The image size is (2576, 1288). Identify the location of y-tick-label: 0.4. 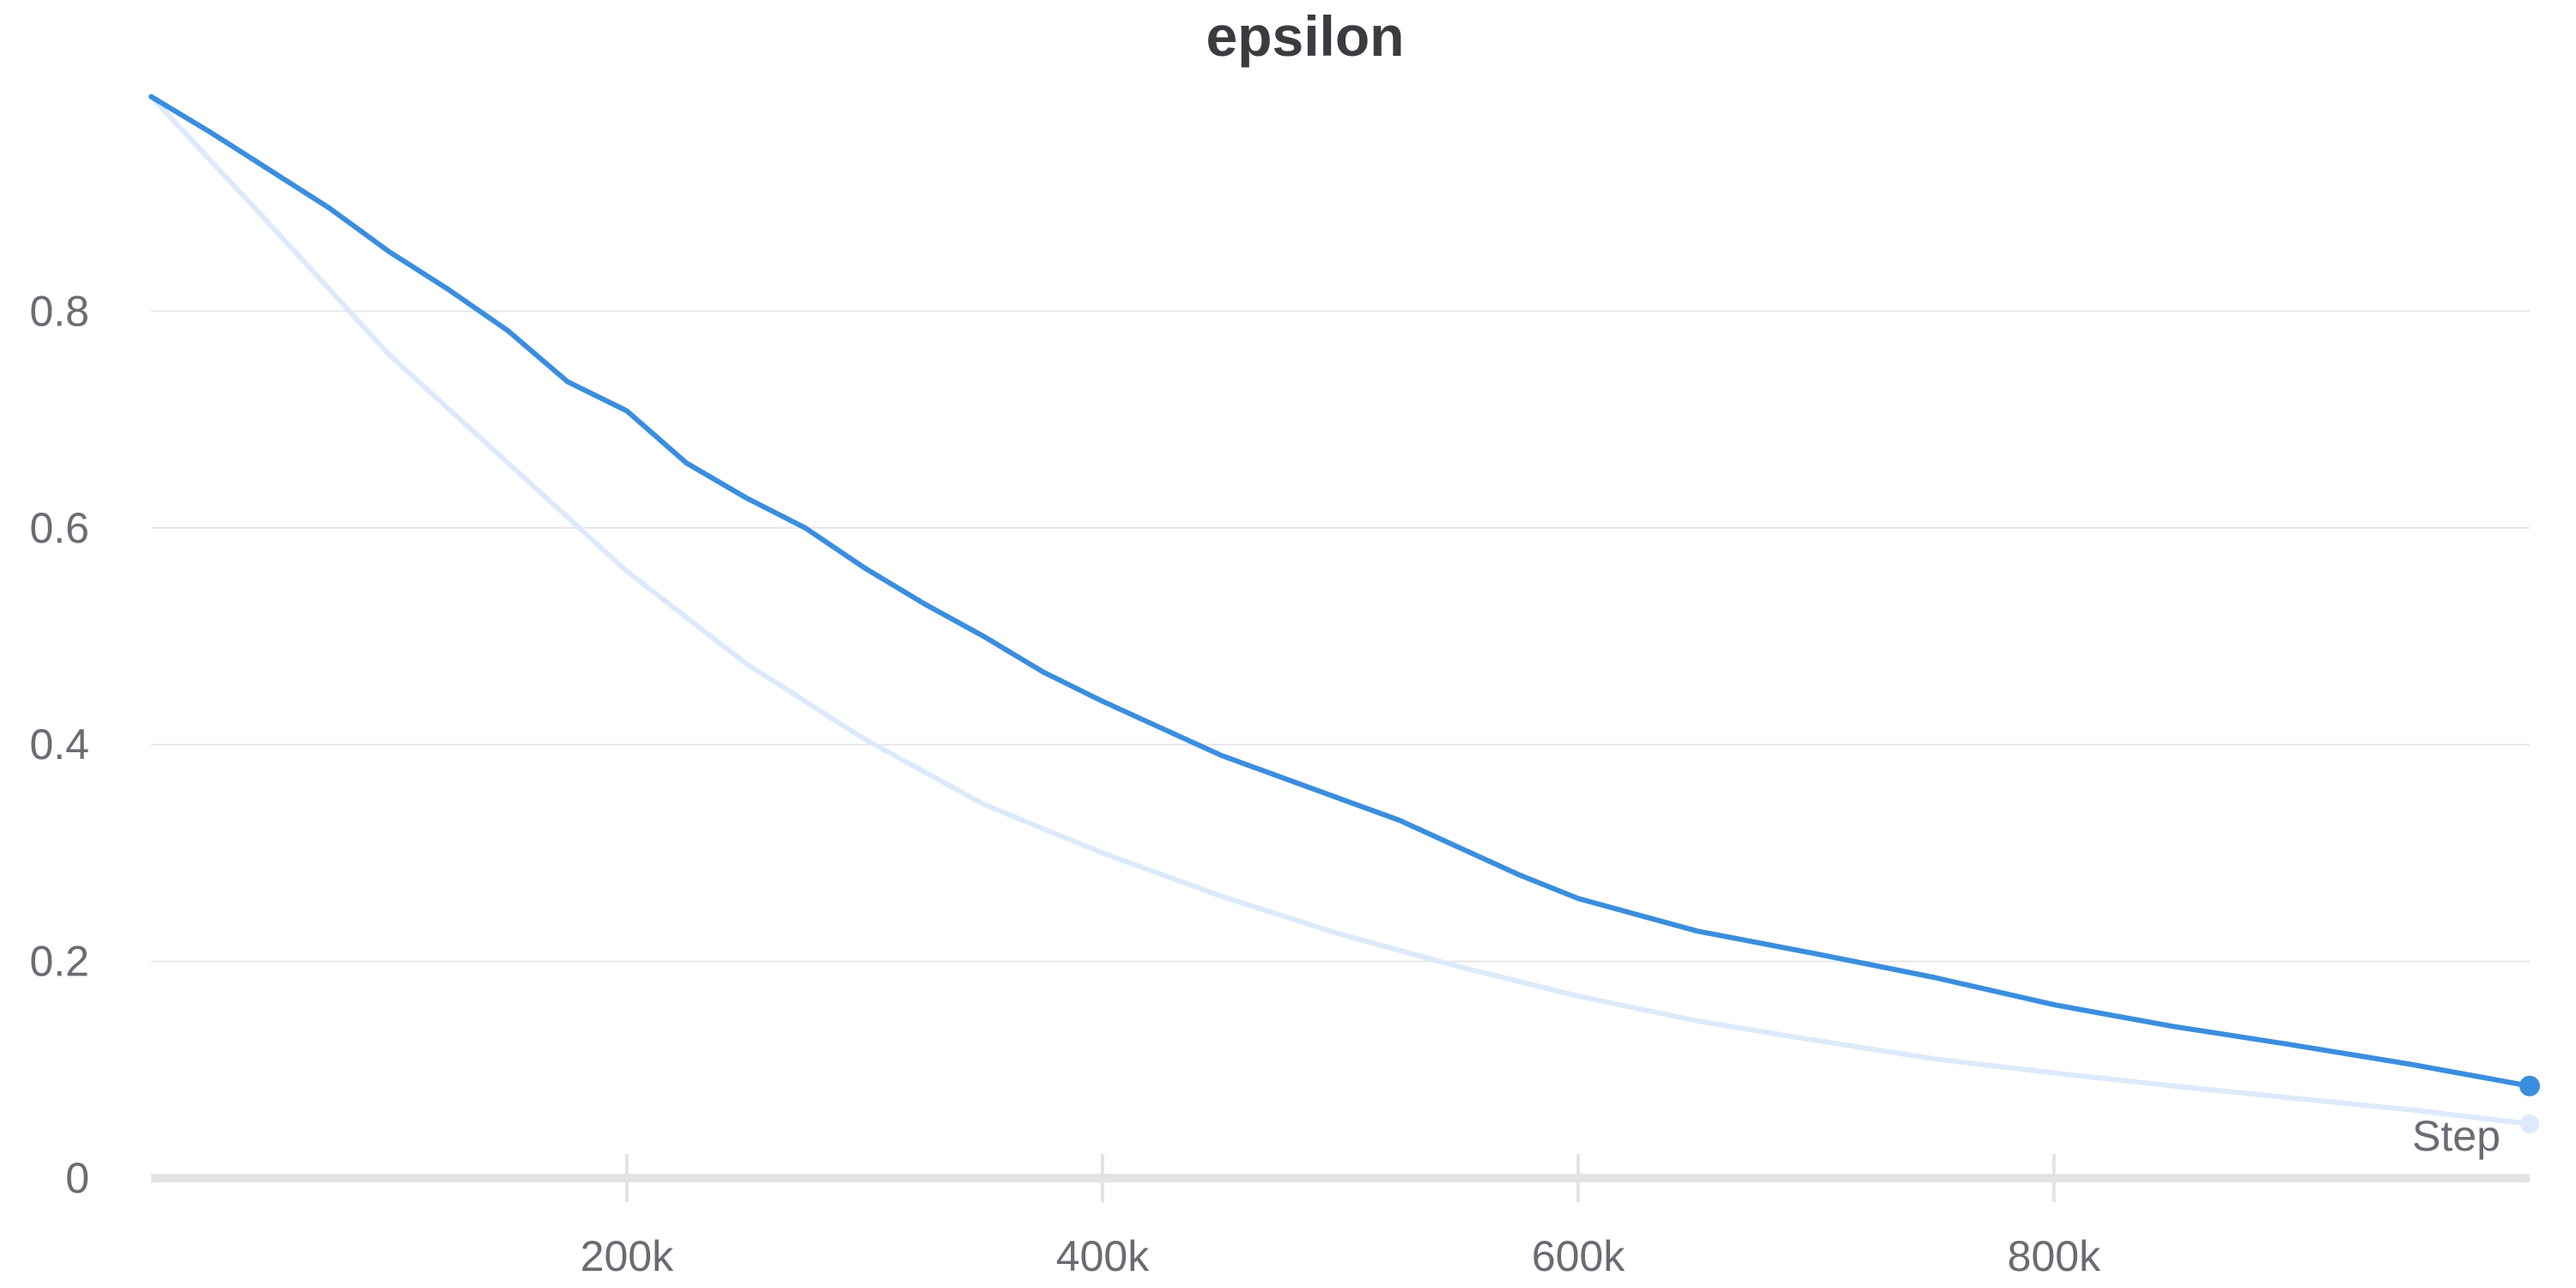
(59, 744).